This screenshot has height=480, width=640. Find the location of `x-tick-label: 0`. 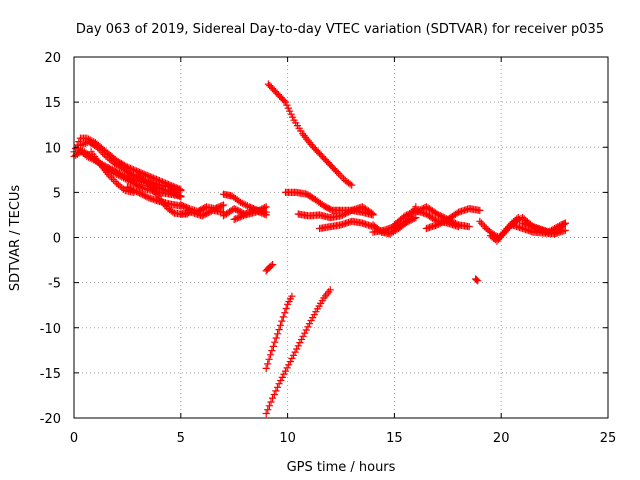

x-tick-label: 0 is located at coordinates (74, 438).